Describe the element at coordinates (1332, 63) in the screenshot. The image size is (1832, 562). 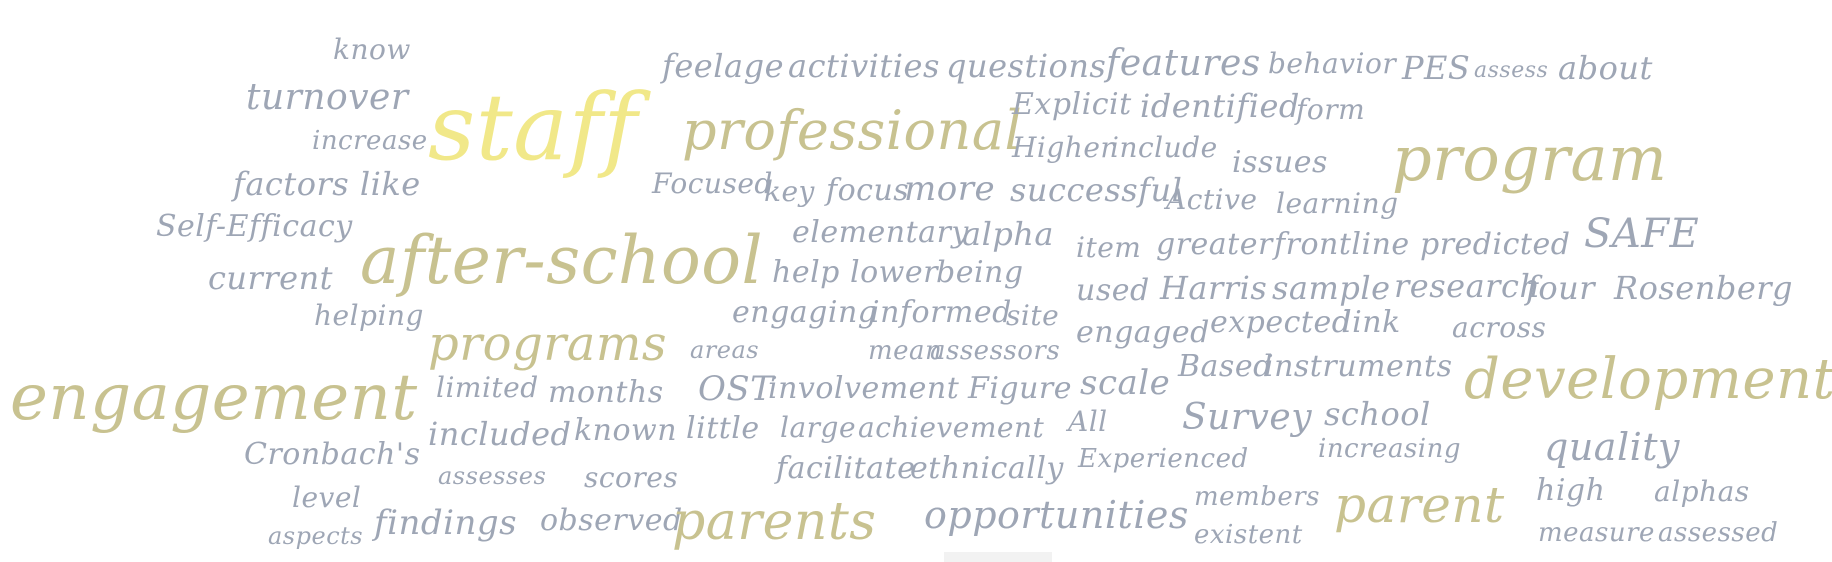
I see `cloud-word: behavior` at that location.